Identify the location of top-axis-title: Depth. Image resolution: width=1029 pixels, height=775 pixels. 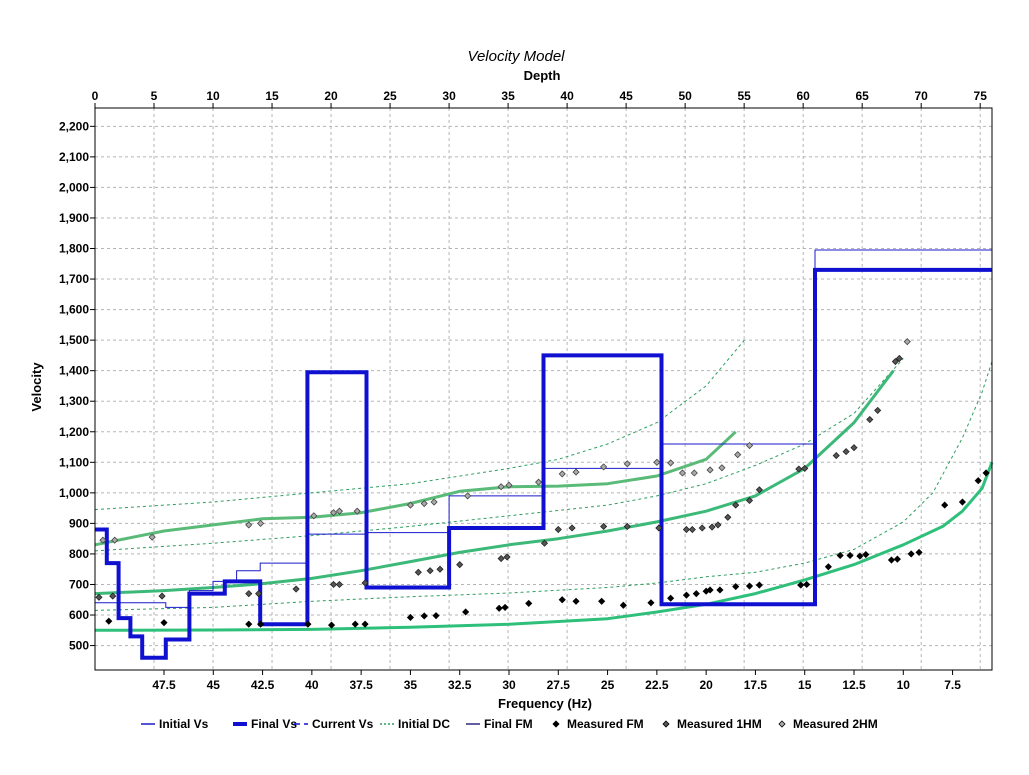
(542, 75).